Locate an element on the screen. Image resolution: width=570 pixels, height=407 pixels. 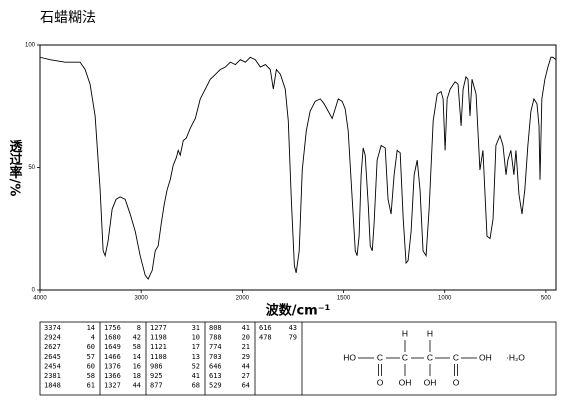
peak-wavenumber: 925 is located at coordinates (156, 376).